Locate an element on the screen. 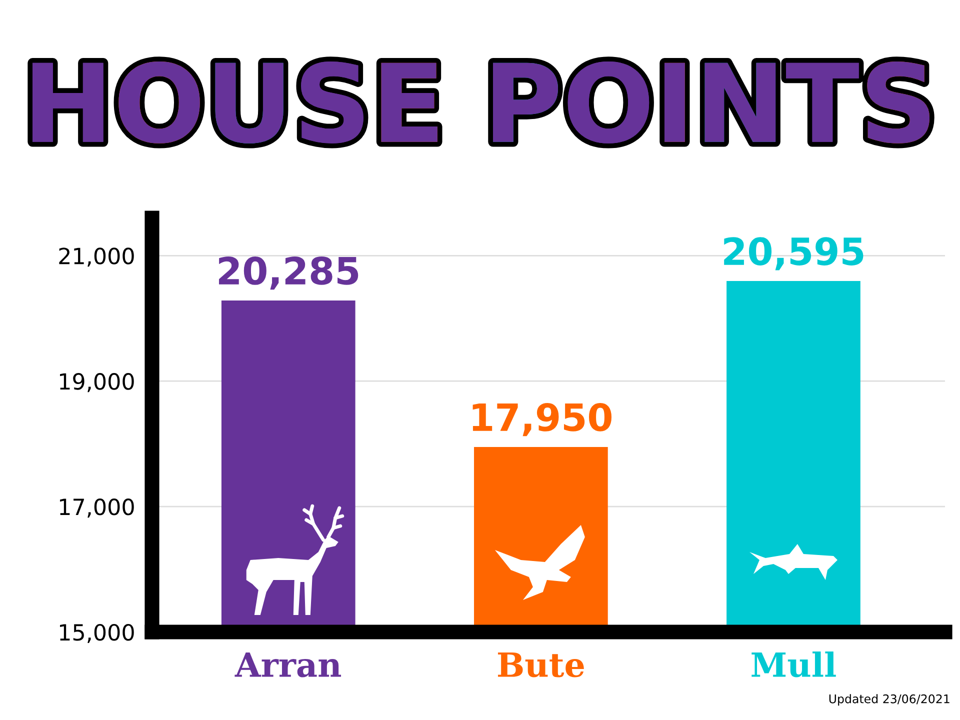  x-tick-label: Bute is located at coordinates (541, 665).